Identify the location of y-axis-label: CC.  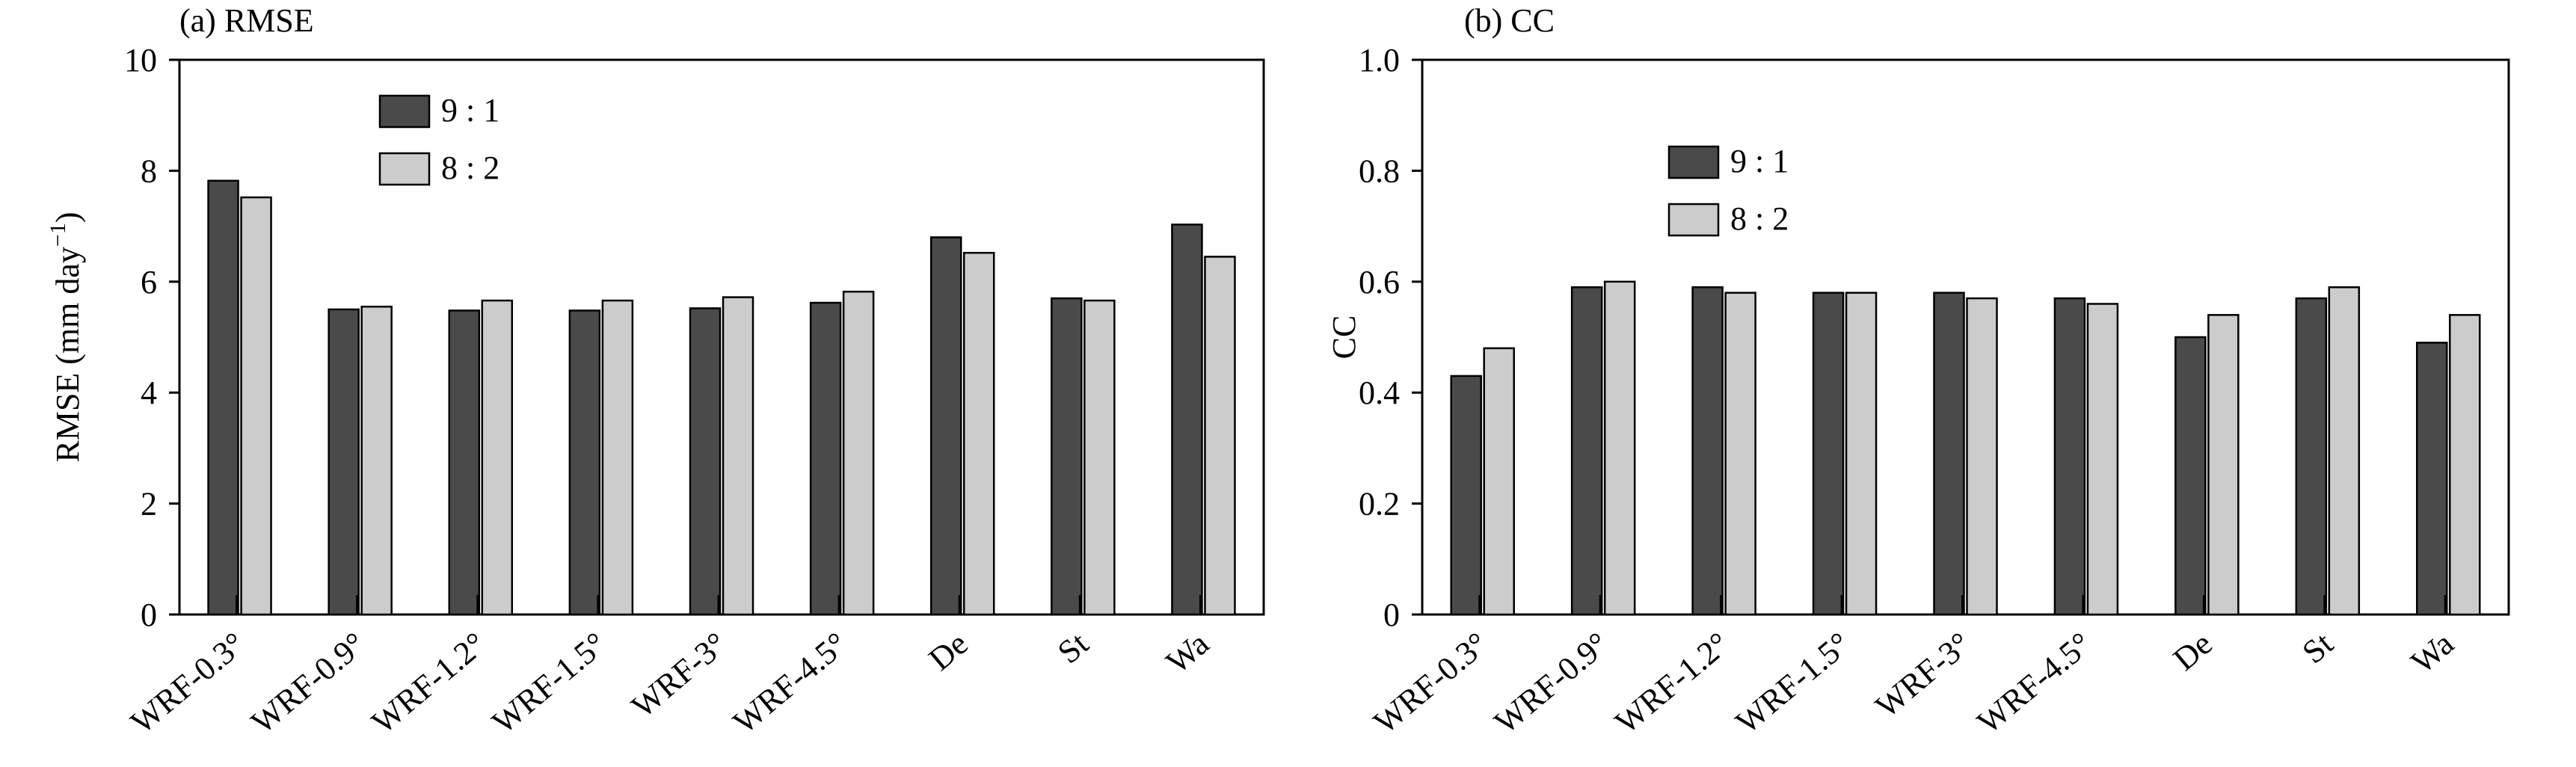
(1344, 337).